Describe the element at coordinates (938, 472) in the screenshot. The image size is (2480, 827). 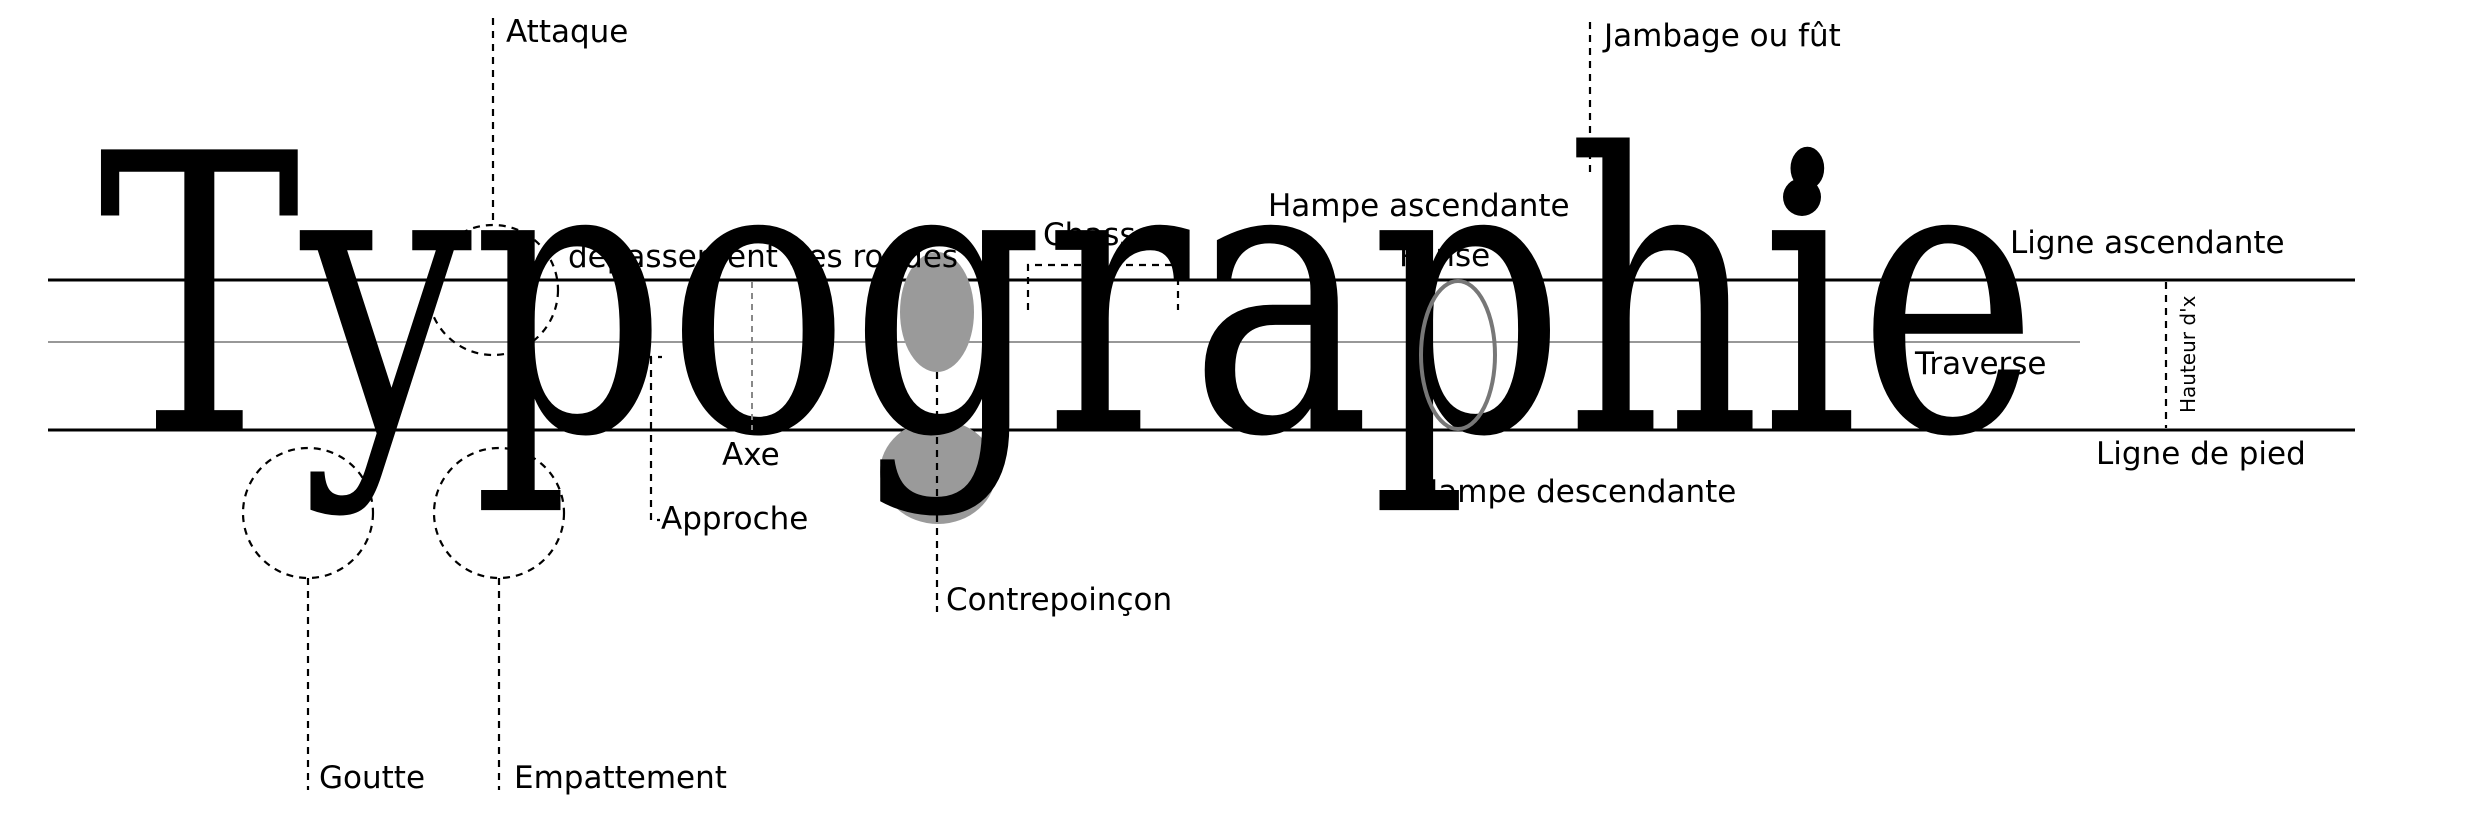
I see `g-lower-counter-fill` at that location.